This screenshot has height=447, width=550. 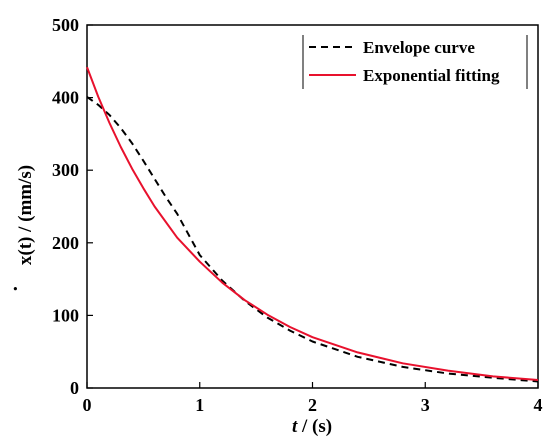 What do you see at coordinates (65, 25) in the screenshot?
I see `y-tick-label: 500` at bounding box center [65, 25].